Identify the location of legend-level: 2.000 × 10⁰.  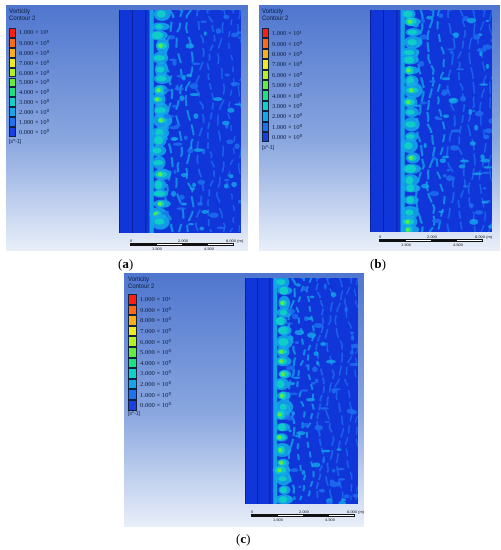
(29, 112).